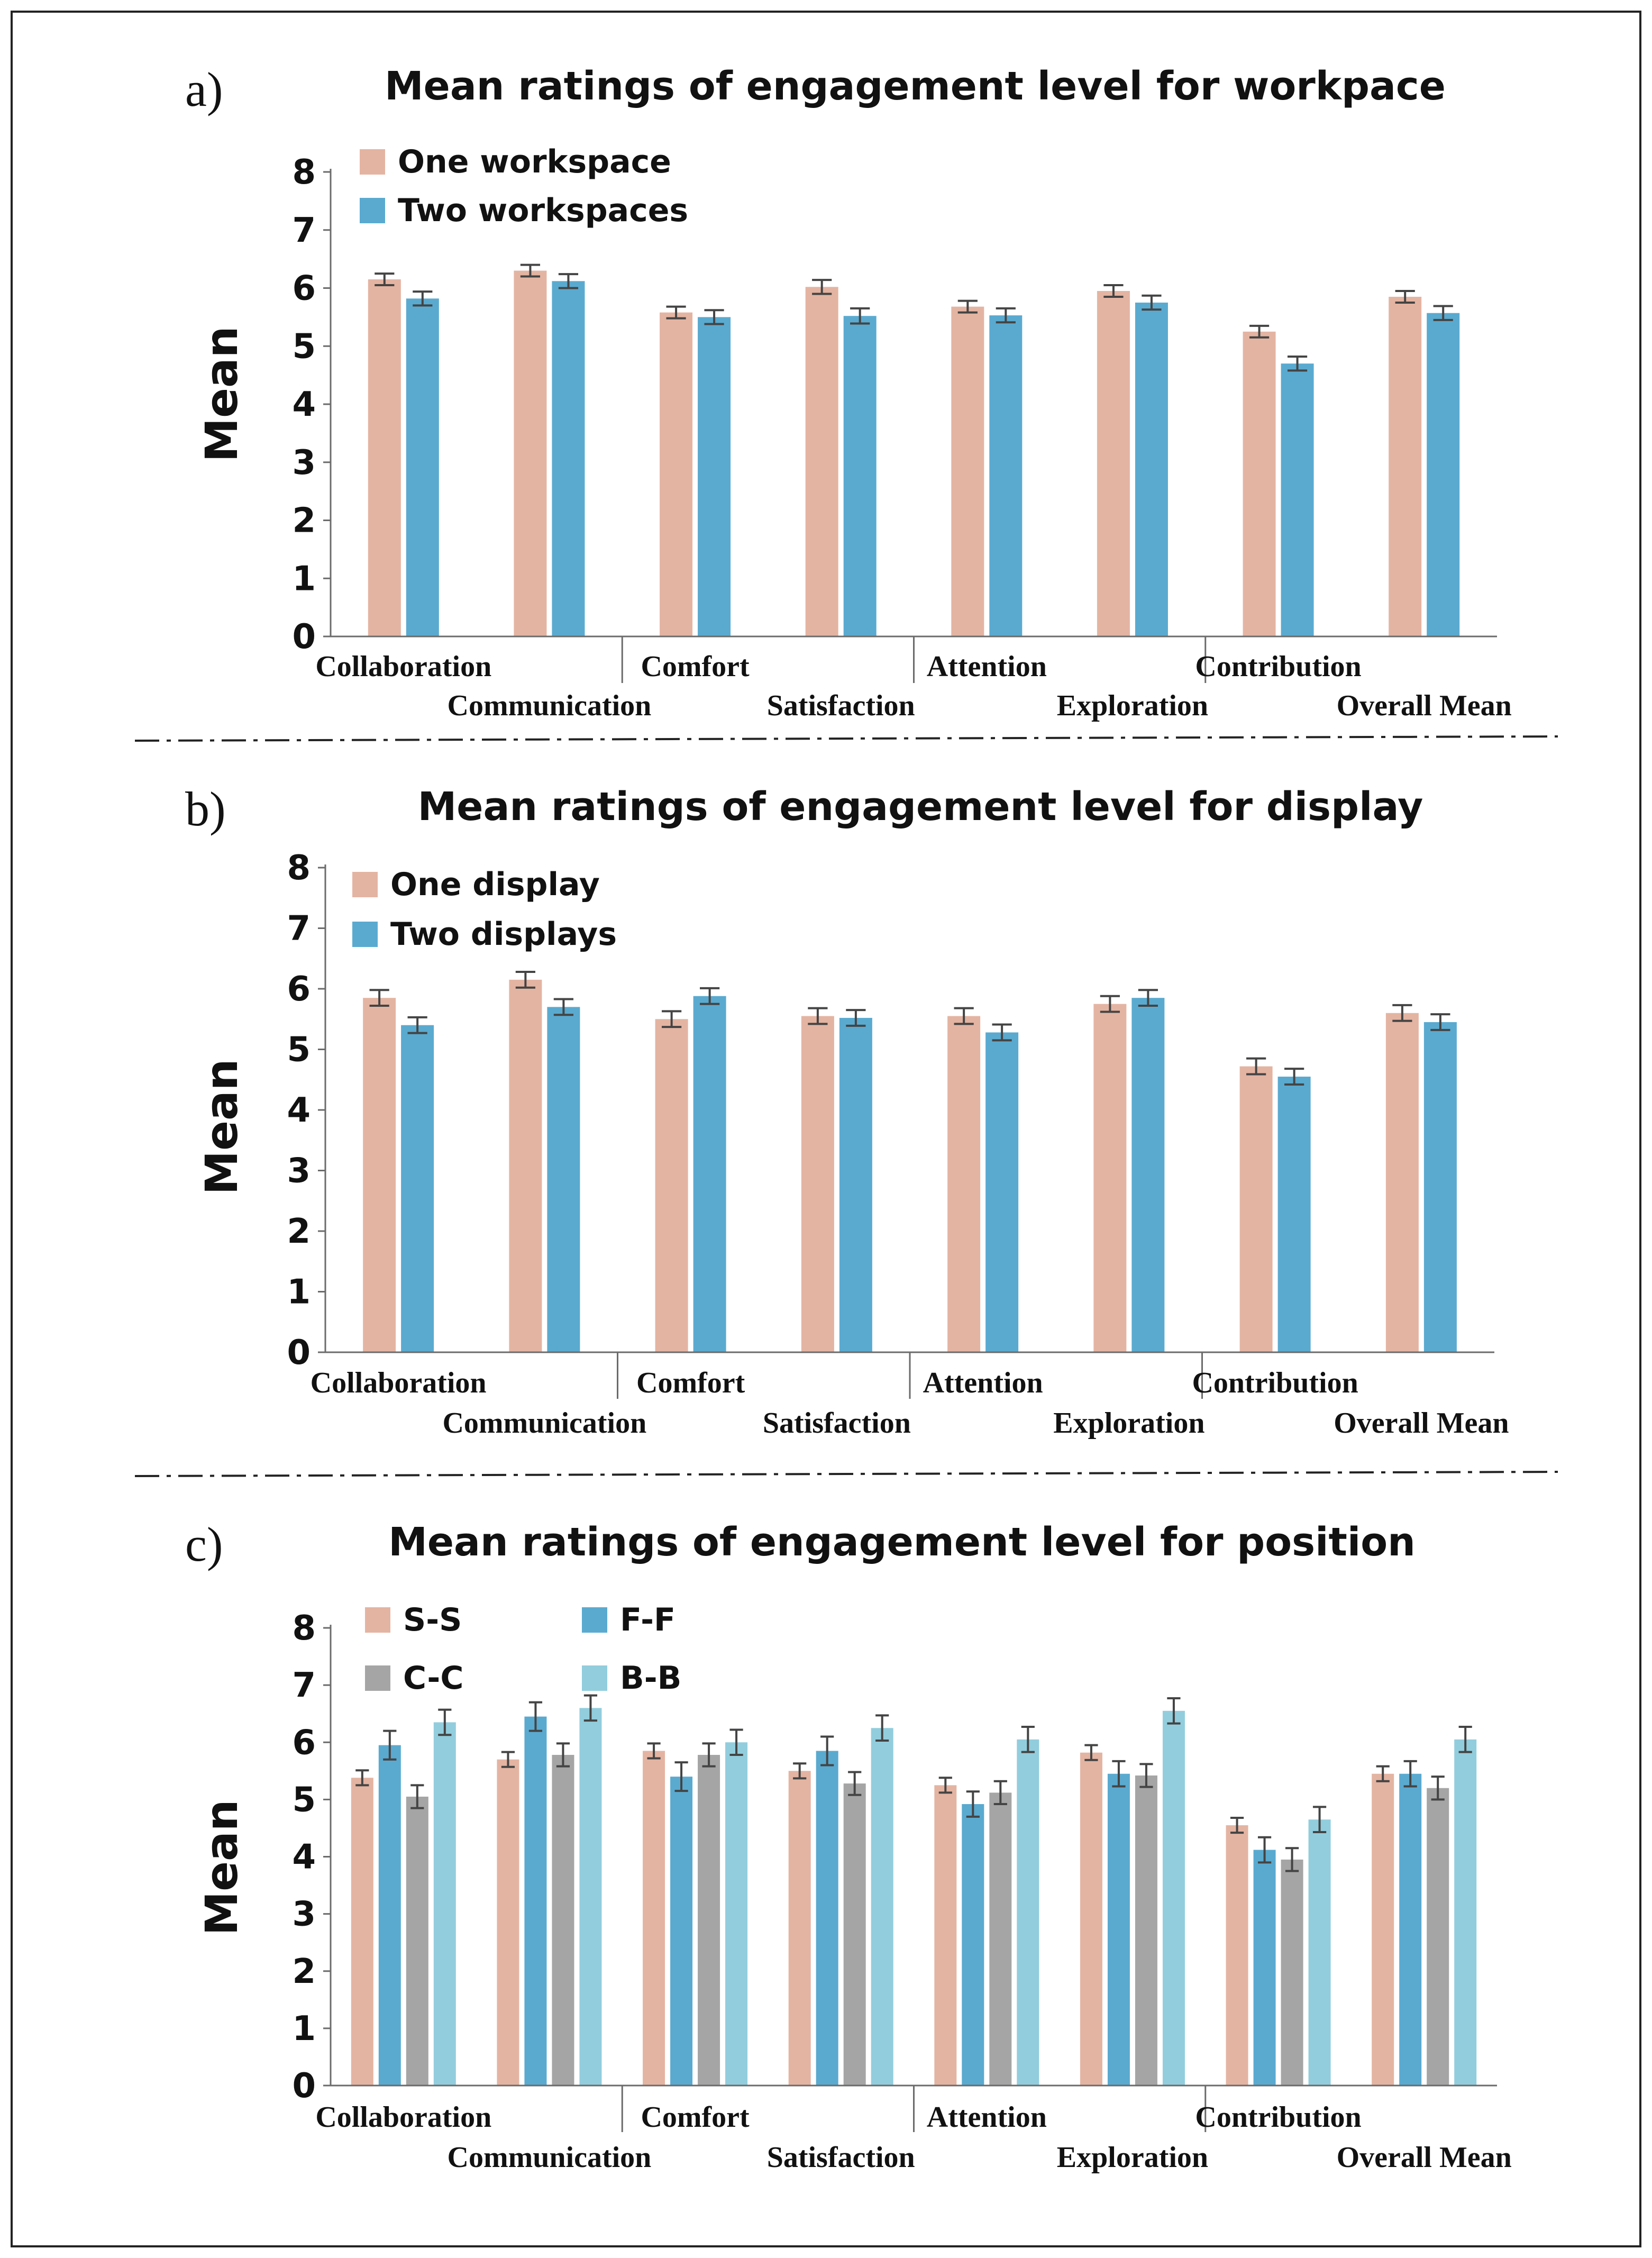 This screenshot has height=2258, width=1652. I want to click on legend-label: S-S, so click(432, 1619).